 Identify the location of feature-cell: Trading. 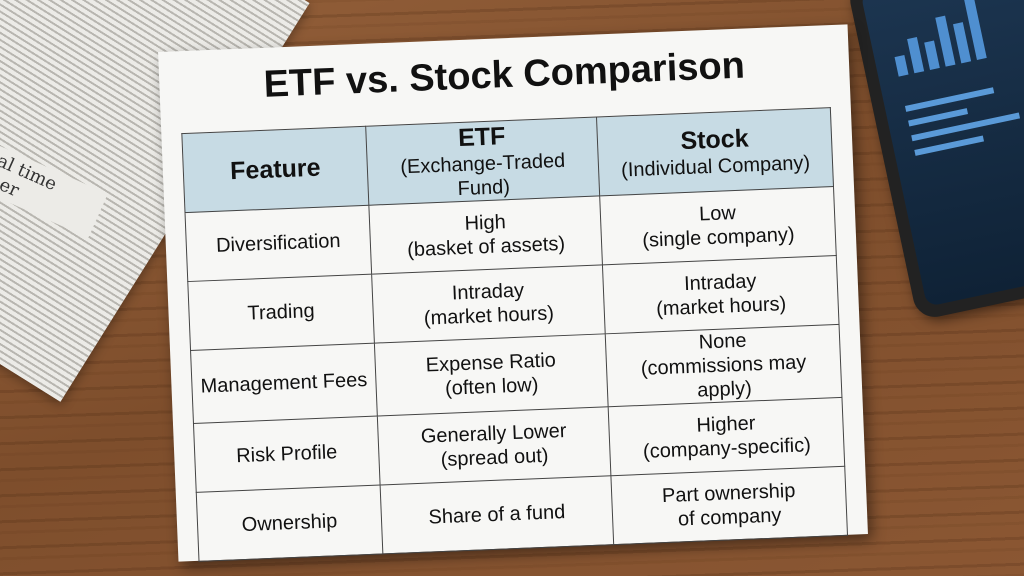
(281, 312).